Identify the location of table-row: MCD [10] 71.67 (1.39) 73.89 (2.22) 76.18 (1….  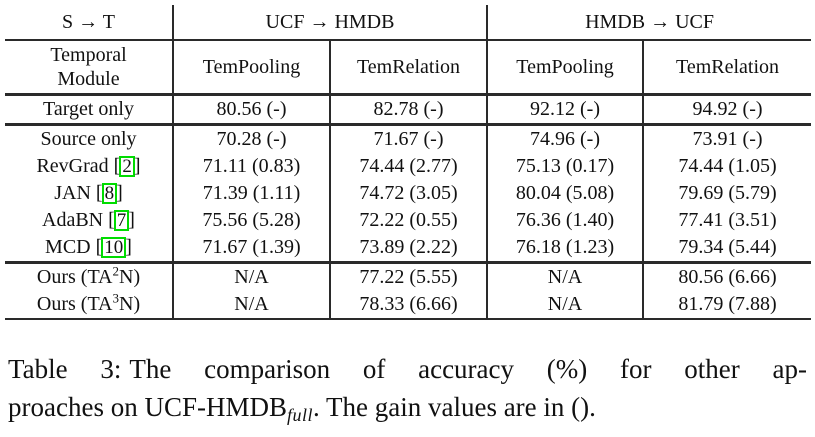
(408, 248).